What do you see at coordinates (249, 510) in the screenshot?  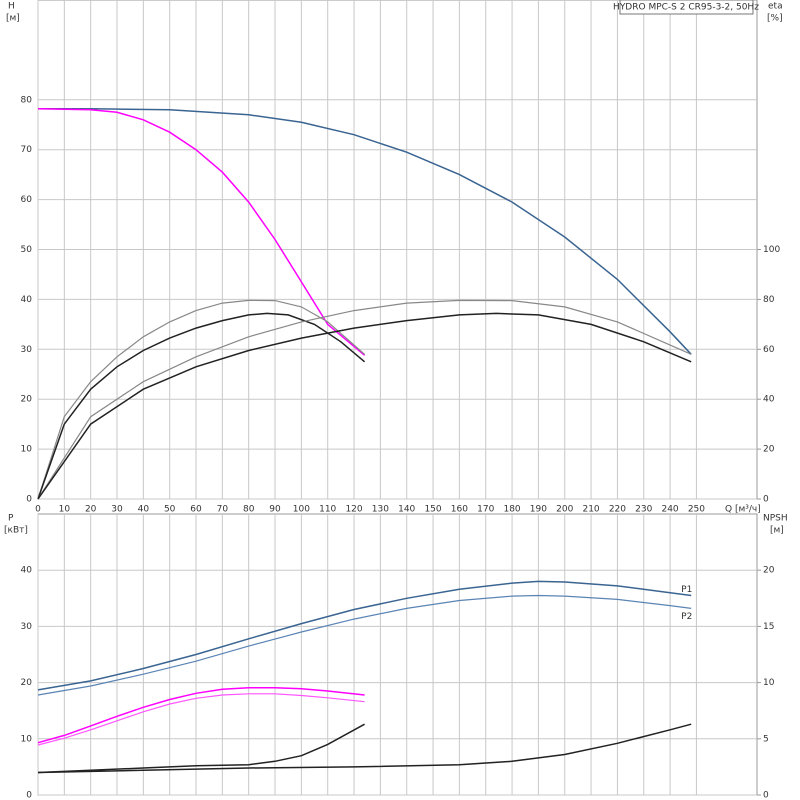 I see `x-tick-label: 80` at bounding box center [249, 510].